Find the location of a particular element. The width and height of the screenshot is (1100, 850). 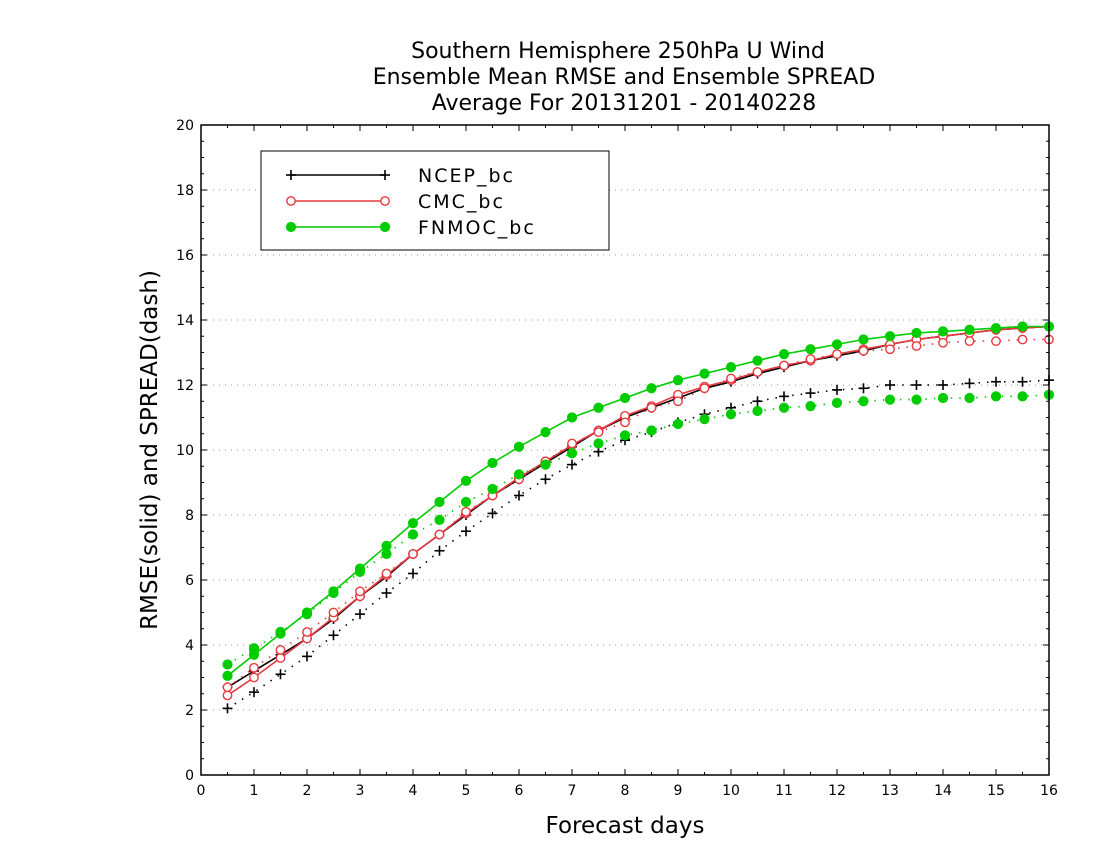

y-axis-title: RMSE(solid) and SPREAD(dash) is located at coordinates (150, 450).